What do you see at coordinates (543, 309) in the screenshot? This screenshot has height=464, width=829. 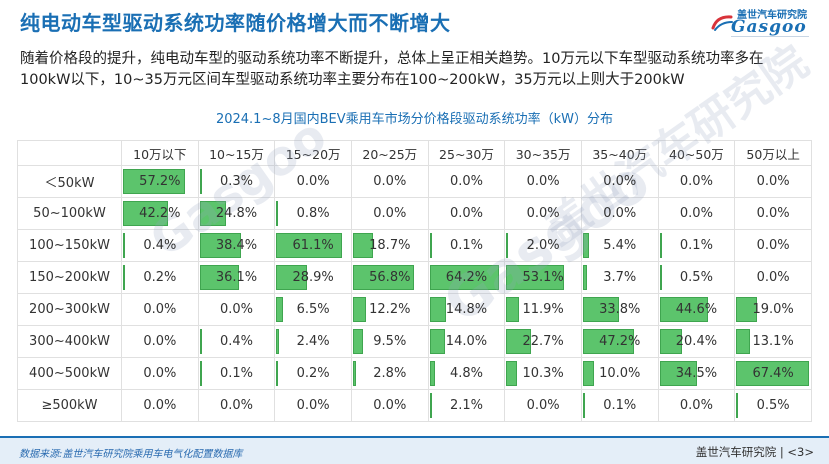 I see `data-cell: 11.9%` at bounding box center [543, 309].